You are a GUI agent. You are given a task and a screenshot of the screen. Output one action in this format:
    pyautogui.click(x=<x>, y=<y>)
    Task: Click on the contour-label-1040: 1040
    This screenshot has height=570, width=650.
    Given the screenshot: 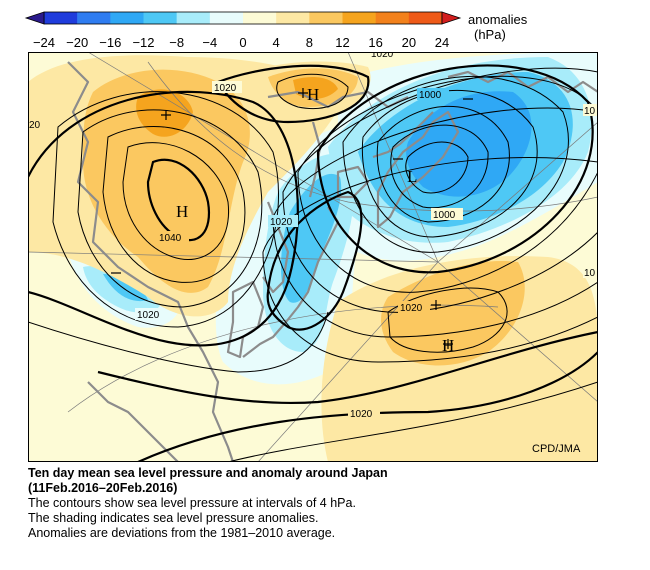 What is the action you would take?
    pyautogui.click(x=170, y=238)
    